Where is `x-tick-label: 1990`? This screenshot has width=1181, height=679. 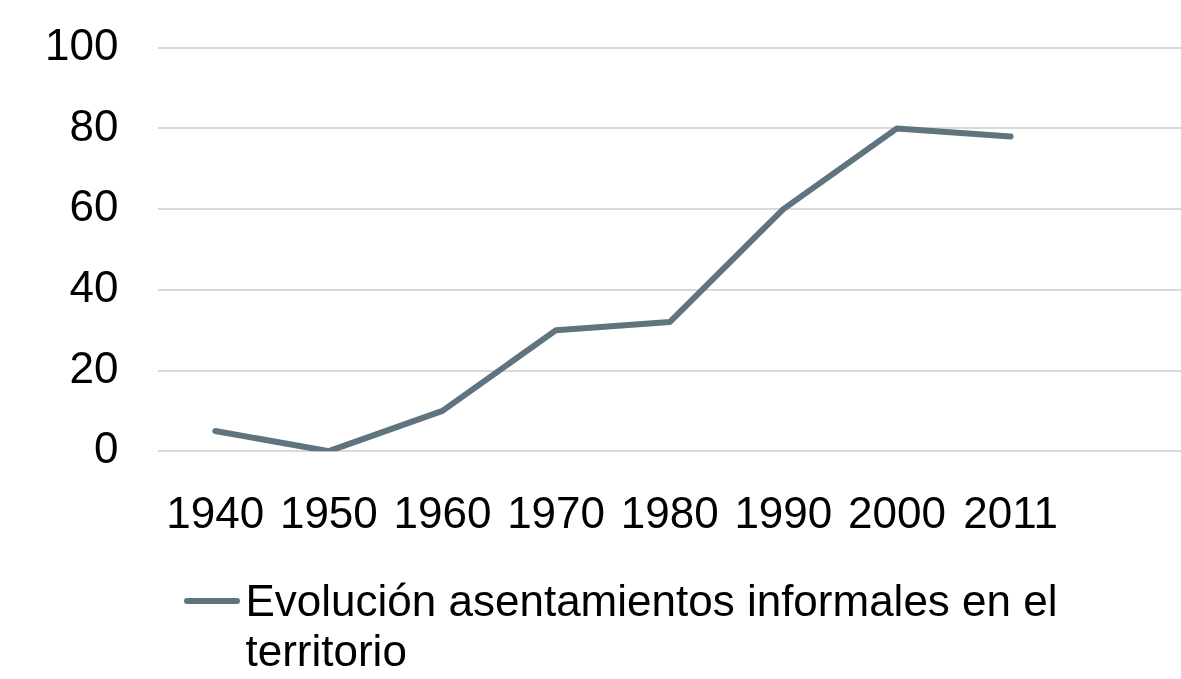
x-tick-label: 1990 is located at coordinates (783, 512).